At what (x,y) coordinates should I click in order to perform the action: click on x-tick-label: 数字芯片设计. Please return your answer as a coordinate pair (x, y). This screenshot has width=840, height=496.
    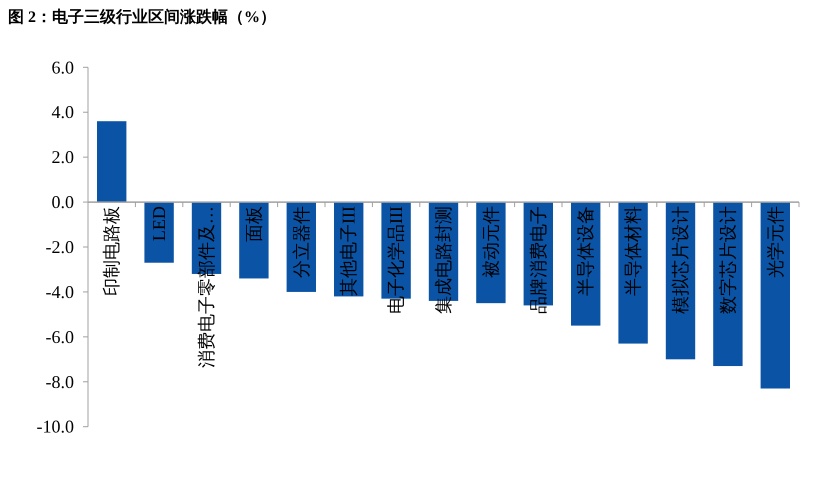
    Looking at the image, I should click on (728, 260).